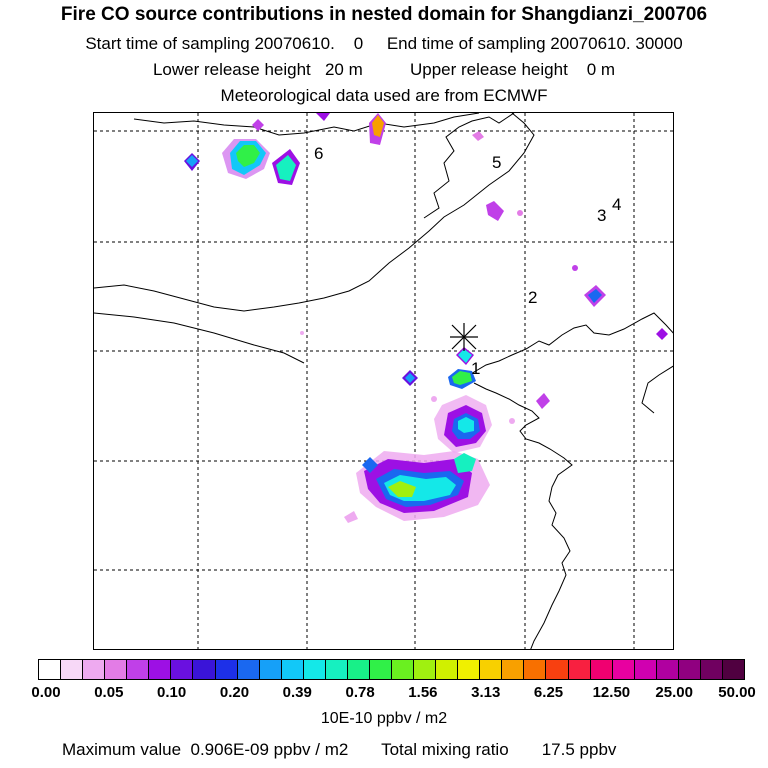 The image size is (768, 768). I want to click on colorbar-tick-label: 0.78, so click(360, 692).